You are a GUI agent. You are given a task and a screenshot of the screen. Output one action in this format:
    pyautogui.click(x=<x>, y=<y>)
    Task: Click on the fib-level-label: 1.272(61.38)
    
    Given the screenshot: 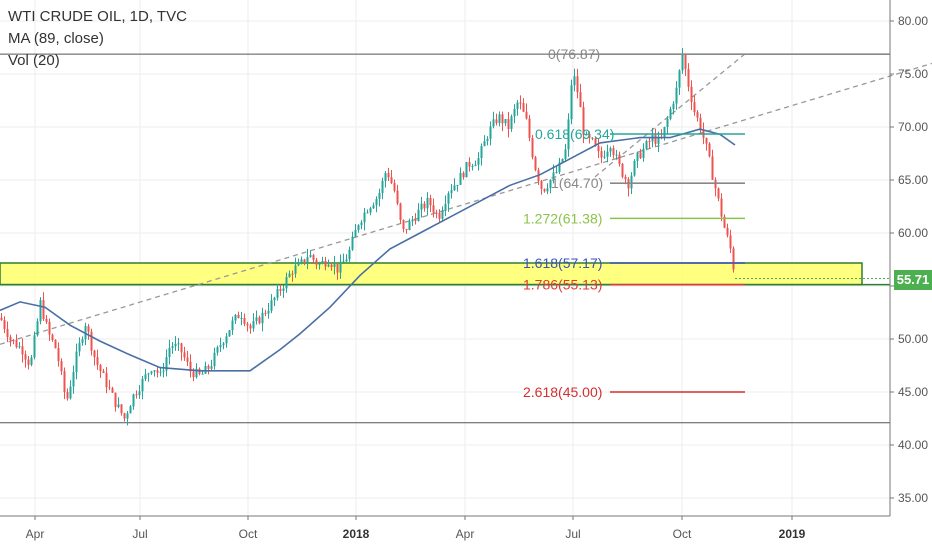 What is the action you would take?
    pyautogui.click(x=562, y=218)
    